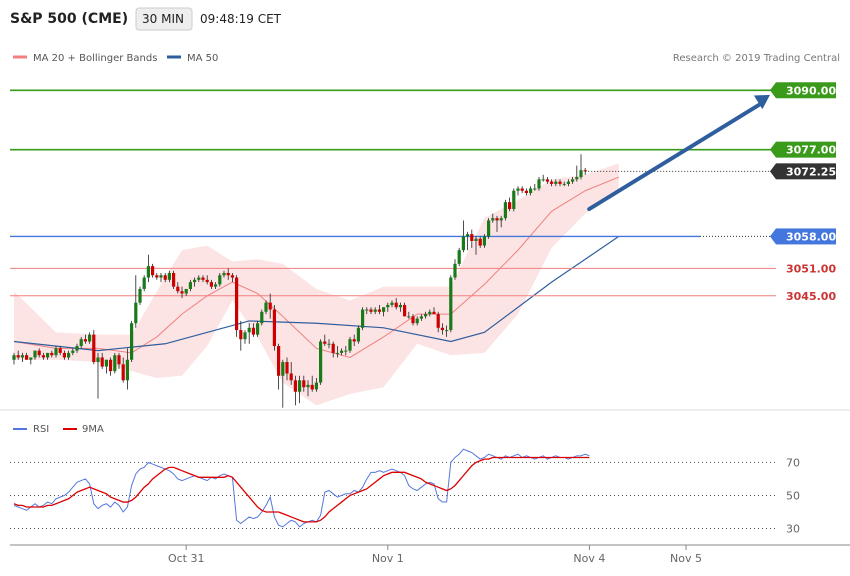 This screenshot has width=850, height=576. I want to click on timeframe-badge, so click(164, 19).